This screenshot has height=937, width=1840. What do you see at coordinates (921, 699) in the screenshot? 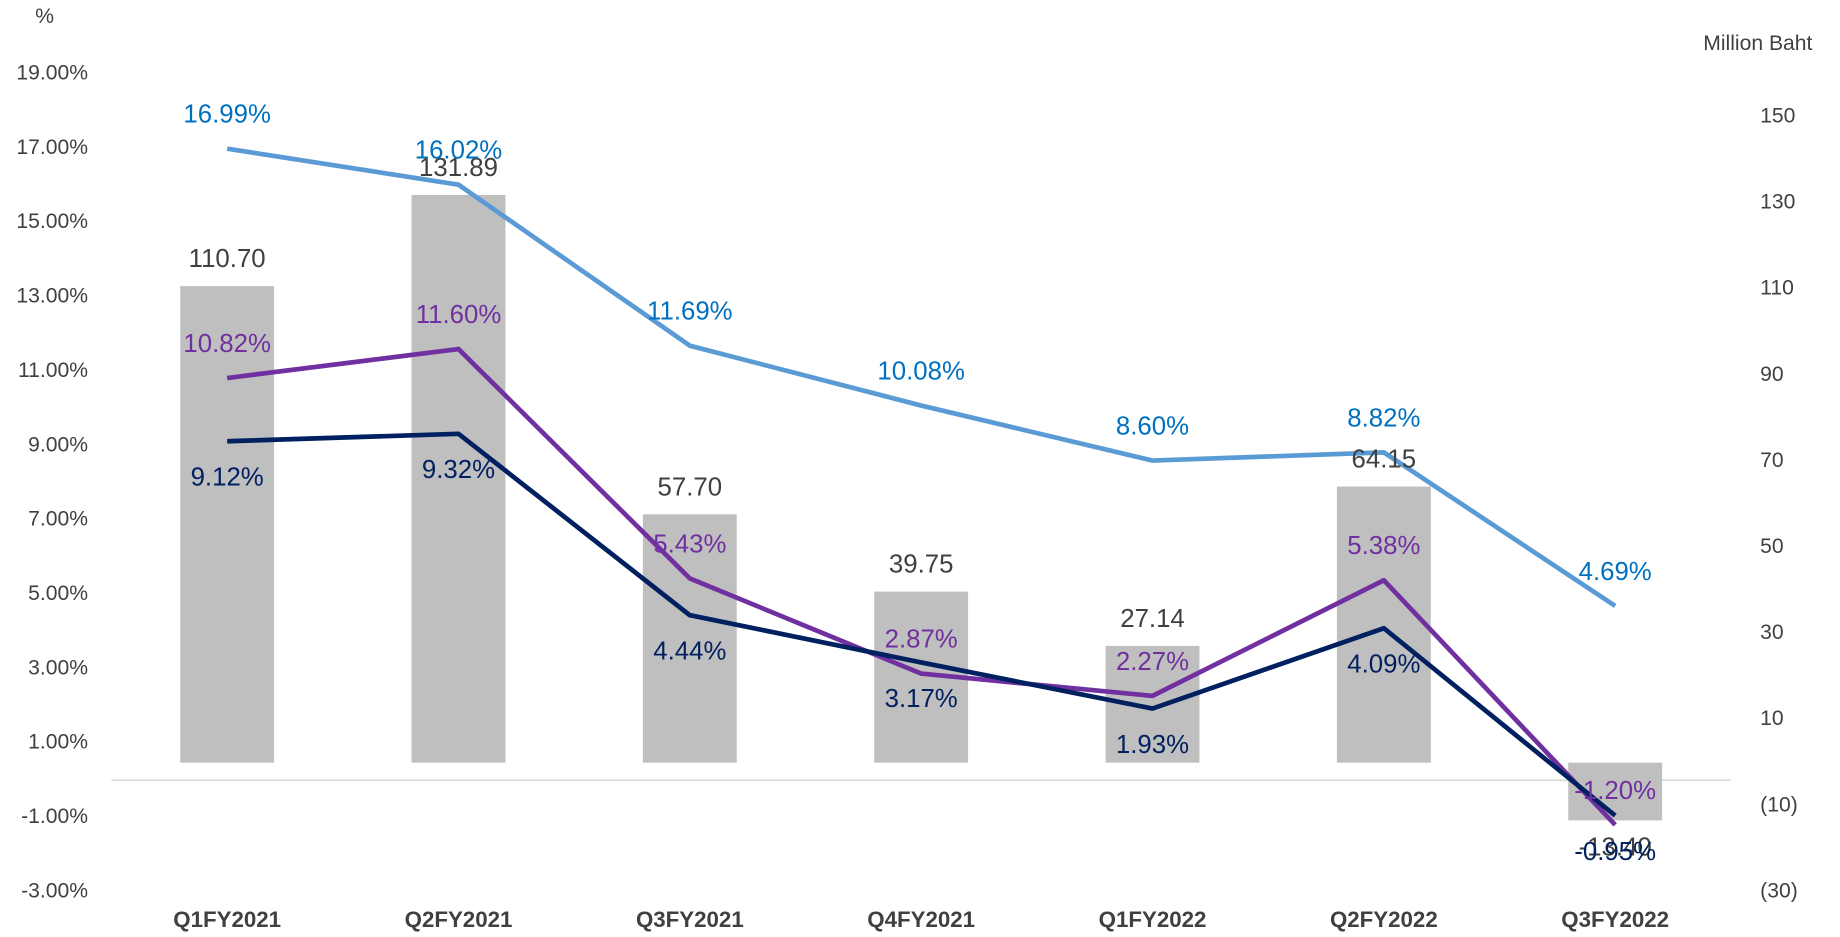
I see `data-label: 3.17%` at bounding box center [921, 699].